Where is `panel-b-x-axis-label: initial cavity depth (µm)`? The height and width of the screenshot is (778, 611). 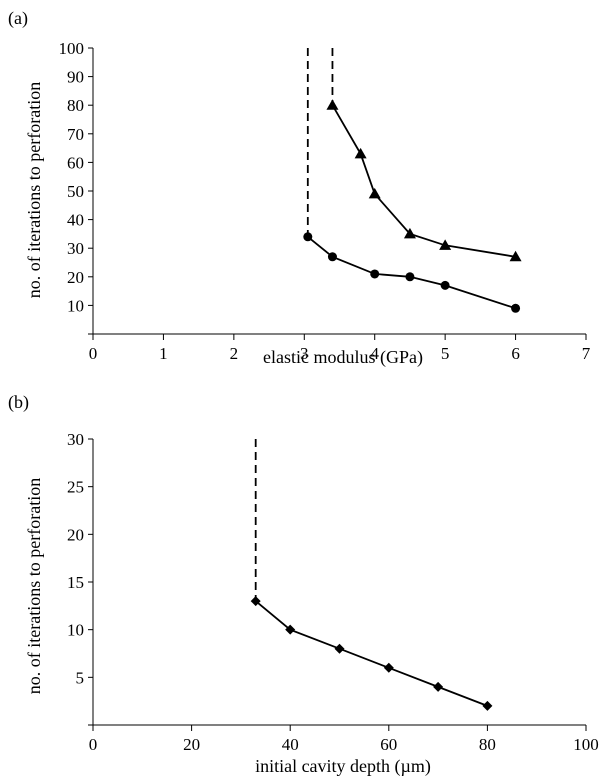
panel-b-x-axis-label: initial cavity depth (µm) is located at coordinates (343, 766).